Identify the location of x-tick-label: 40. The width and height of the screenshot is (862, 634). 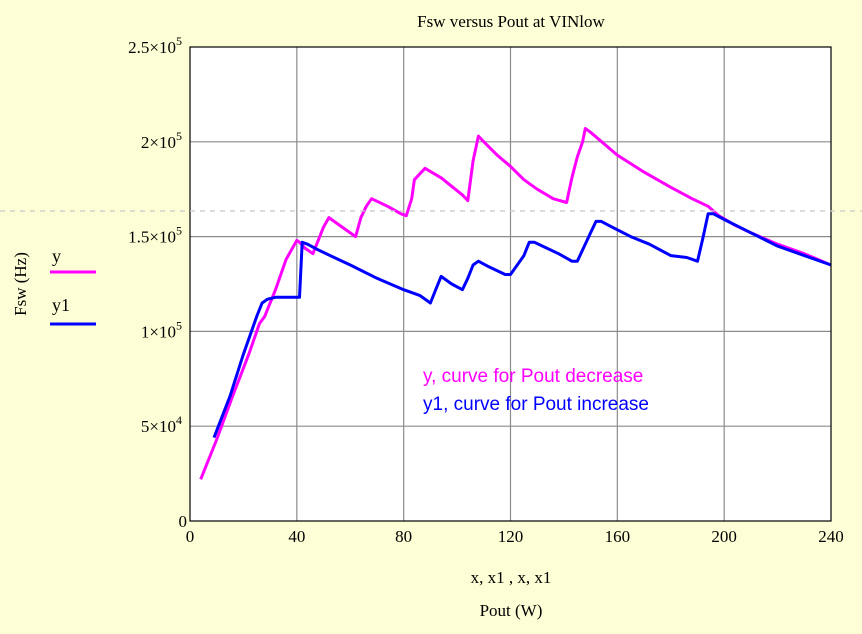
(296, 536).